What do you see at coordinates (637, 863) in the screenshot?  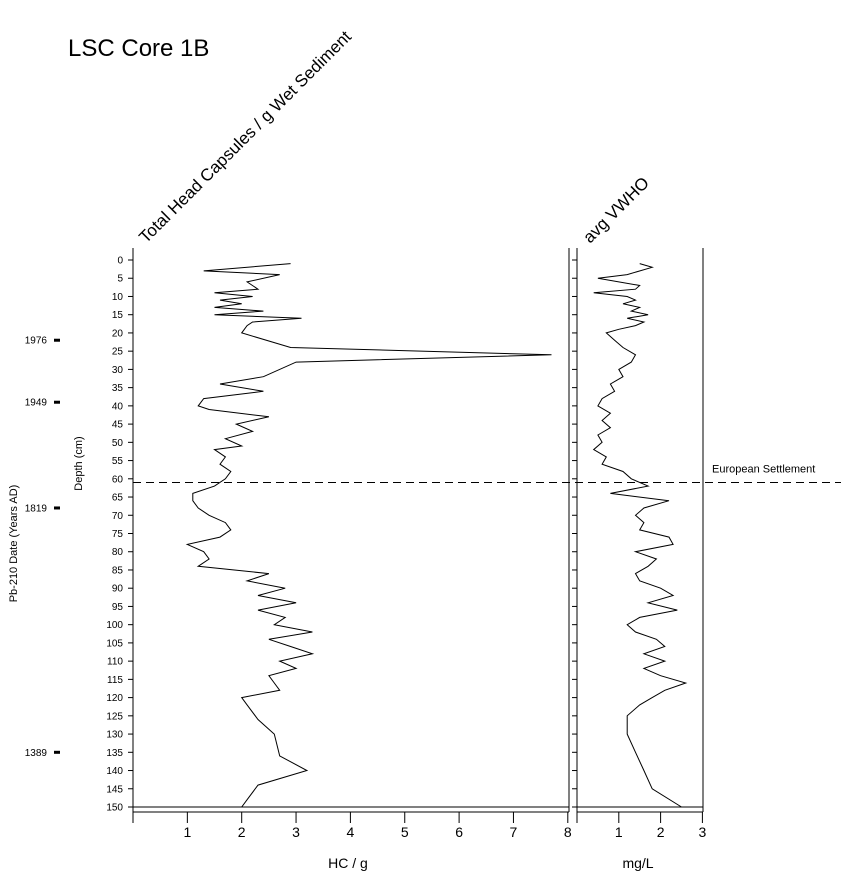 I see `x-axis-label: mg/L` at bounding box center [637, 863].